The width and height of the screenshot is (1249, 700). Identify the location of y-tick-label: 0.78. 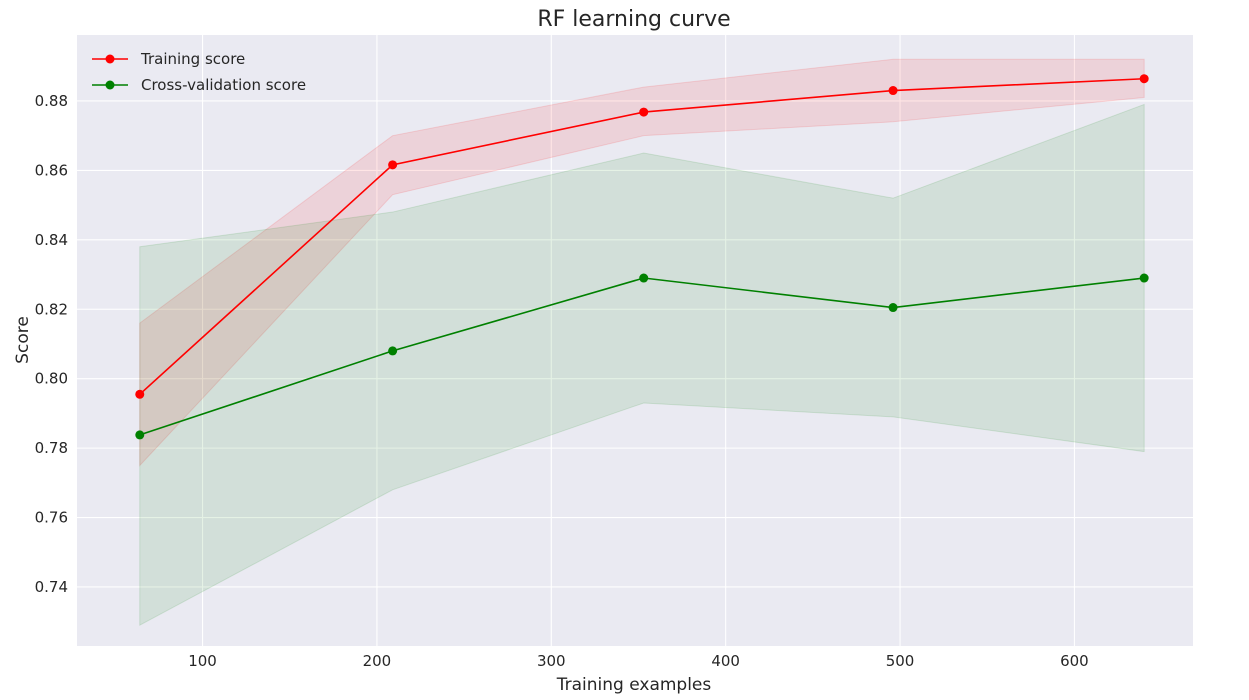
(51, 448).